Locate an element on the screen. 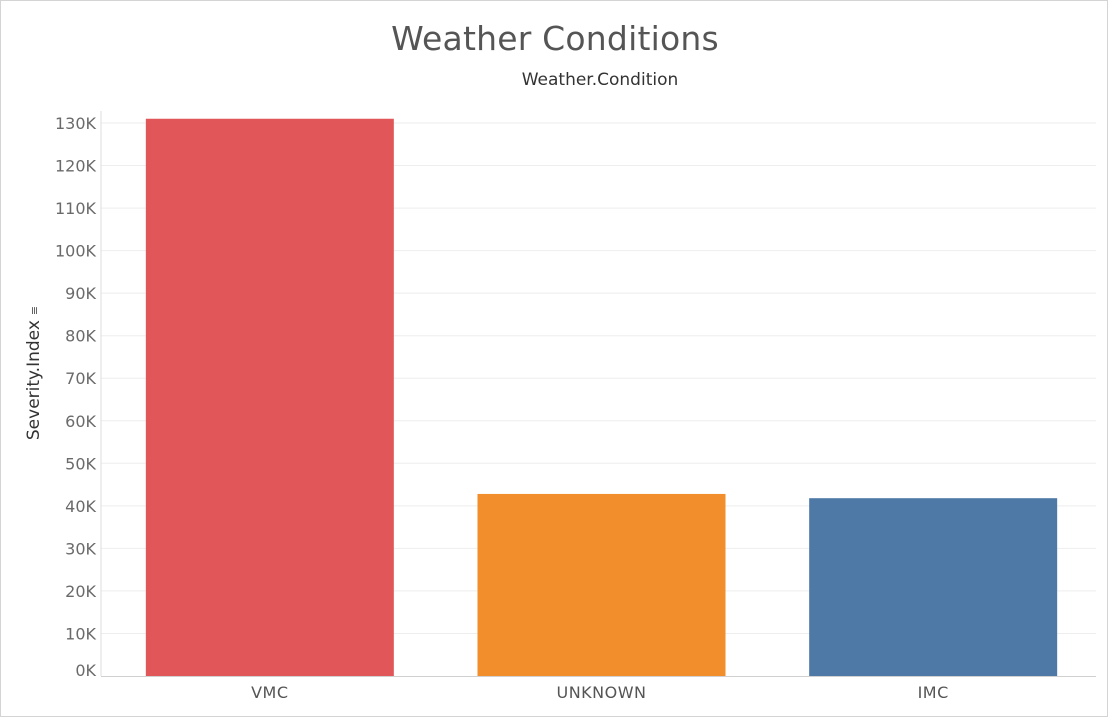 The image size is (1108, 718). y-tick-label: 130K is located at coordinates (76, 123).